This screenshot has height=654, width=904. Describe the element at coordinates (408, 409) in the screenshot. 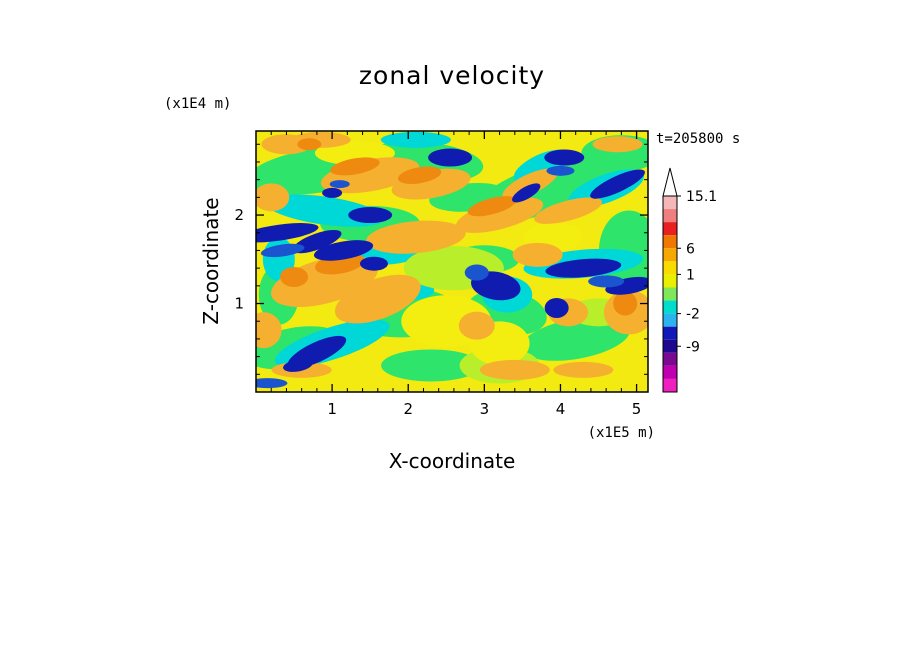

I see `x-tick-label: 2` at that location.